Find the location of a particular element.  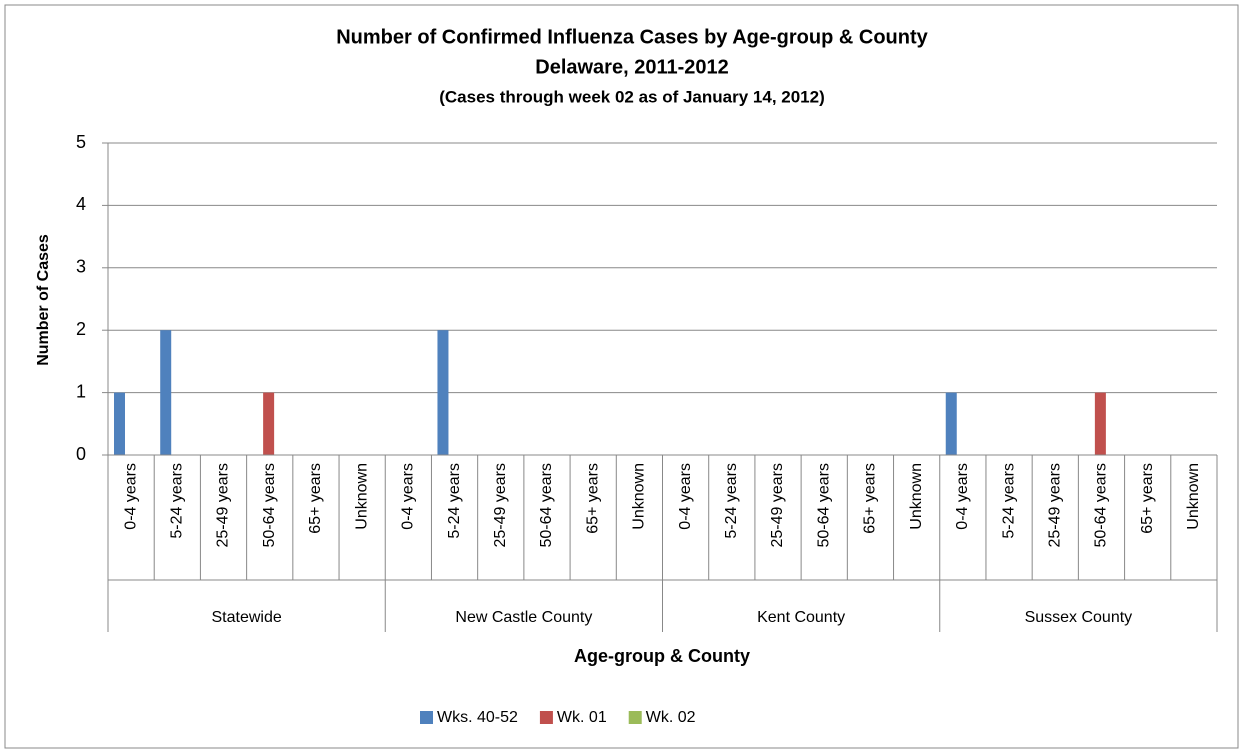

legend-label: Wks. 40-52 is located at coordinates (477, 717).